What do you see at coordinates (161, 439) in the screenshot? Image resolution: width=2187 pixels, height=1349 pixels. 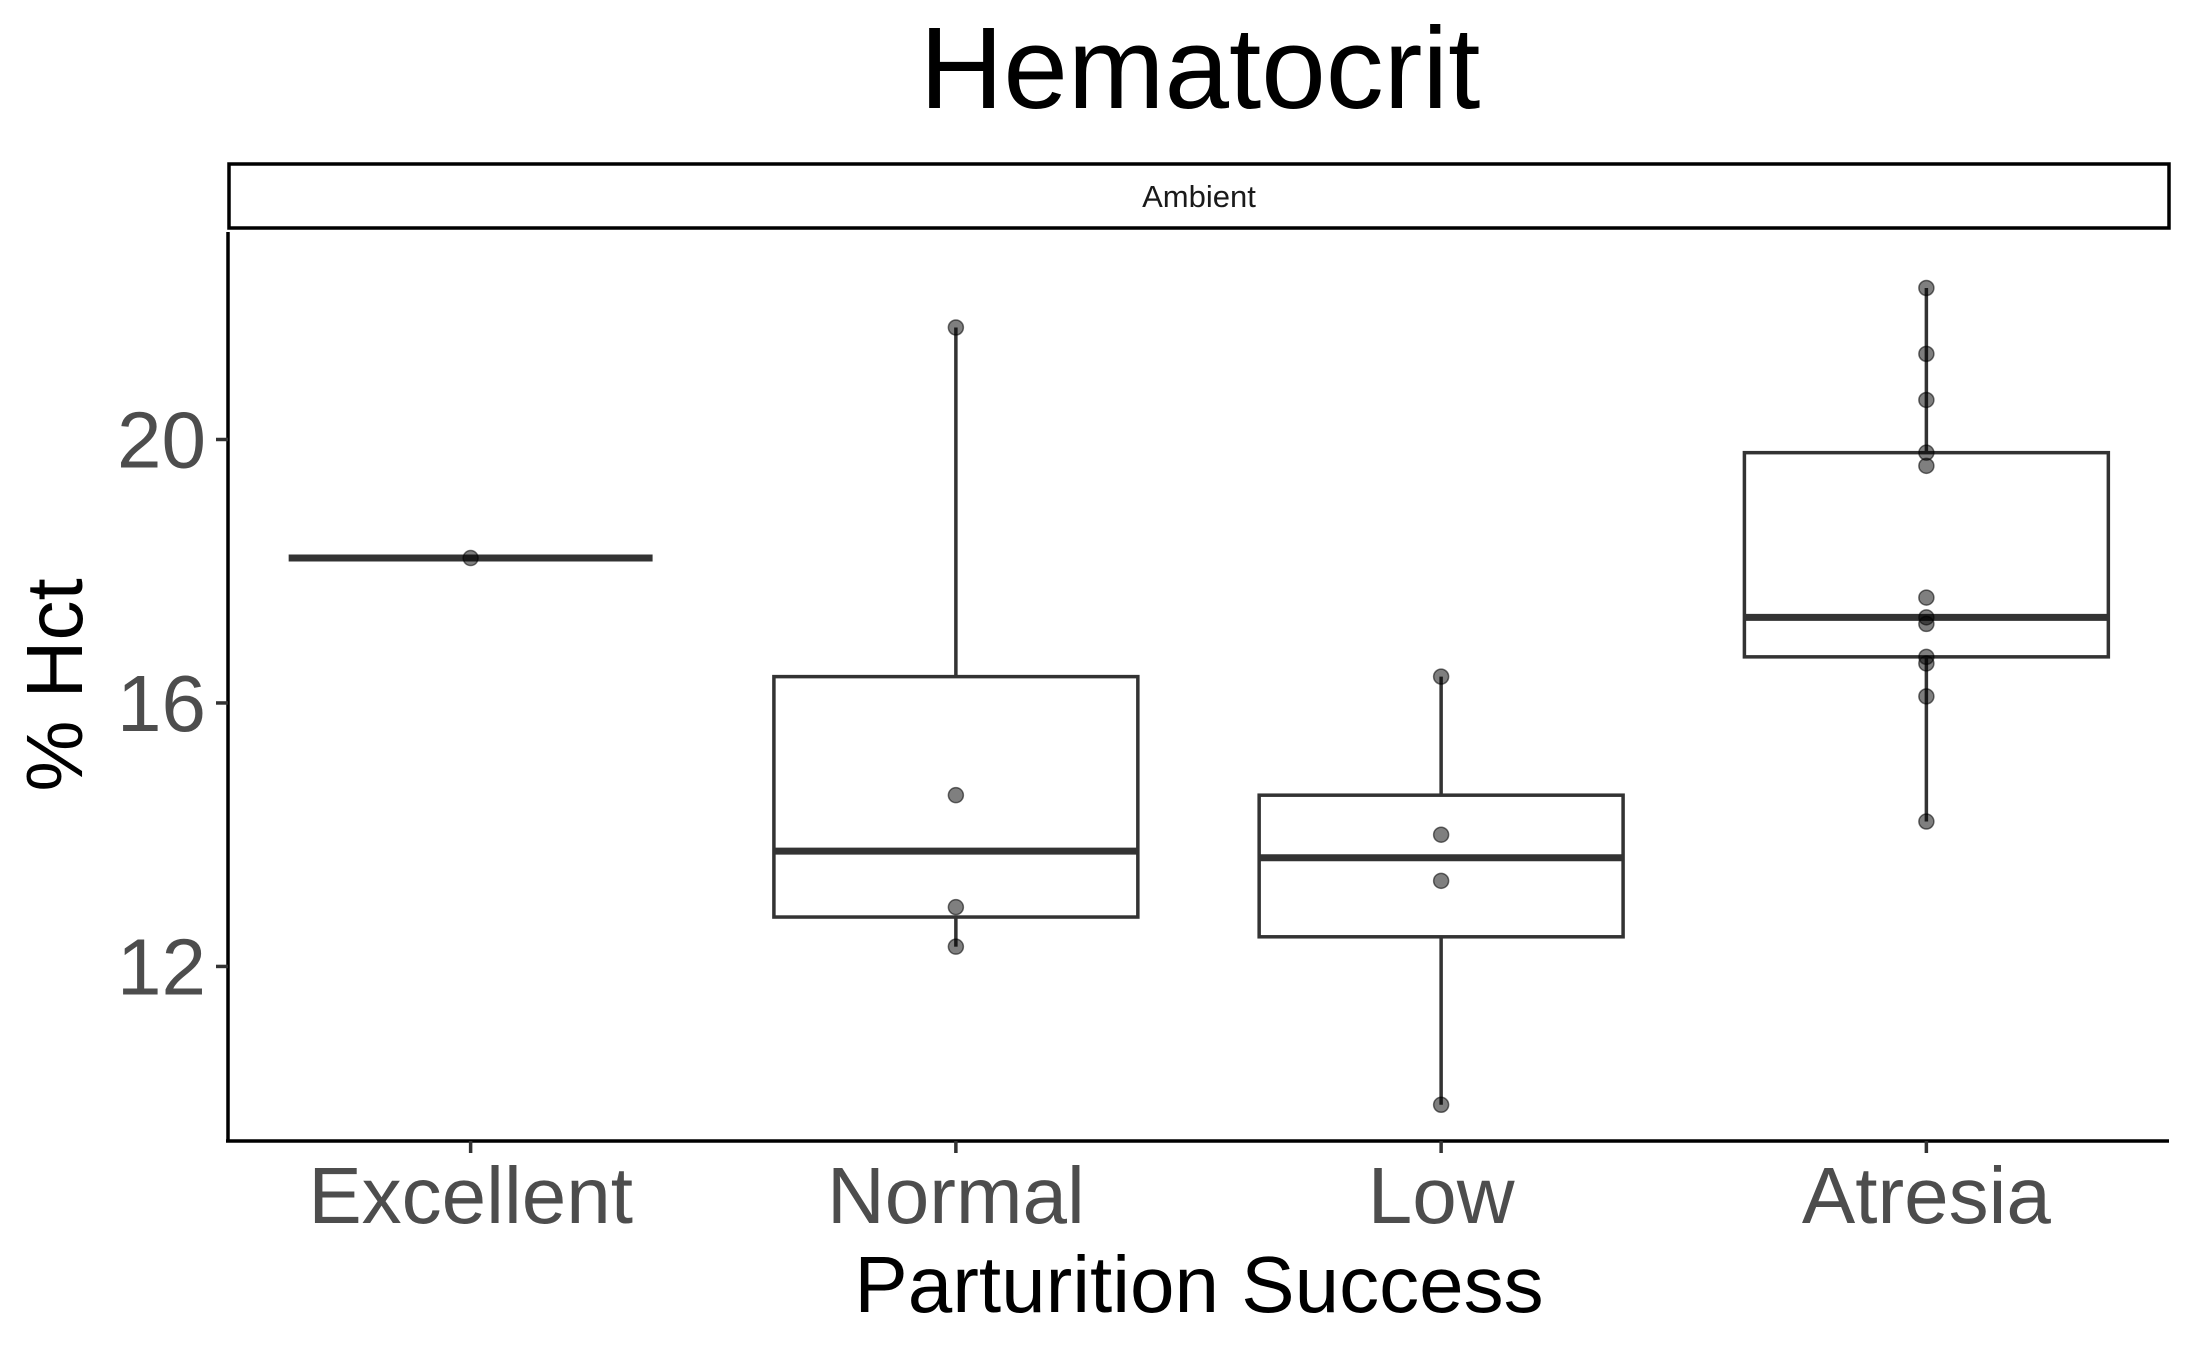 I see `y-tick-label: 20` at bounding box center [161, 439].